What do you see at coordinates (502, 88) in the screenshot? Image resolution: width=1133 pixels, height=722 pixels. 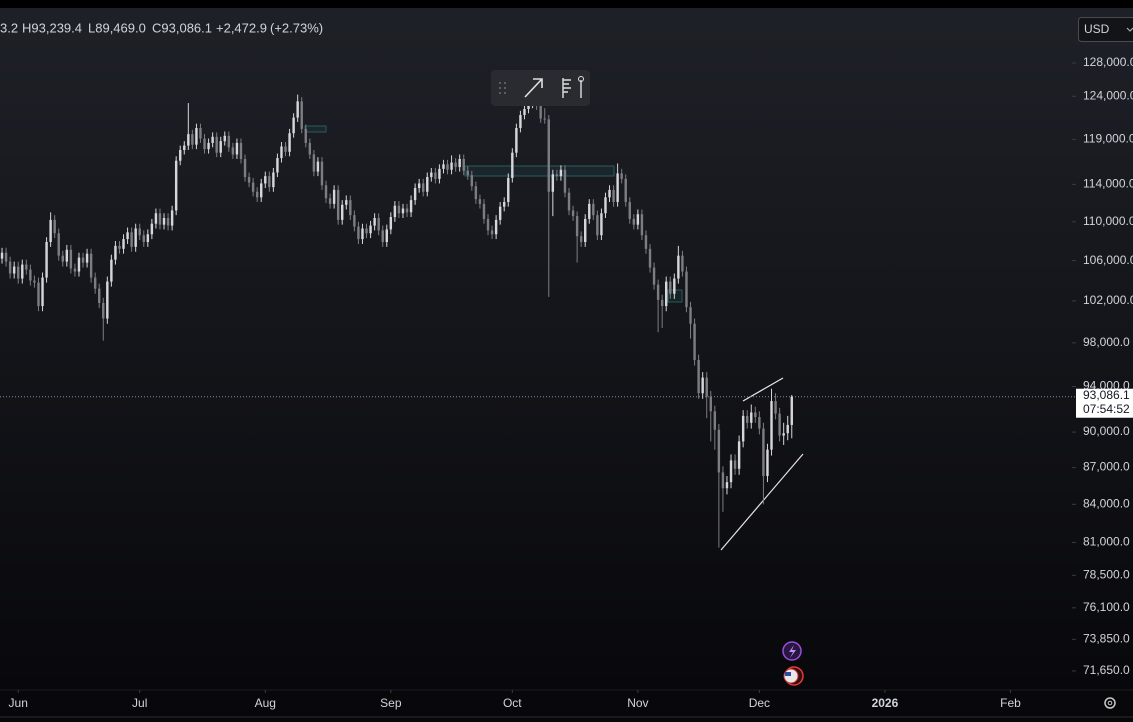 I see `toolbar-grip` at bounding box center [502, 88].